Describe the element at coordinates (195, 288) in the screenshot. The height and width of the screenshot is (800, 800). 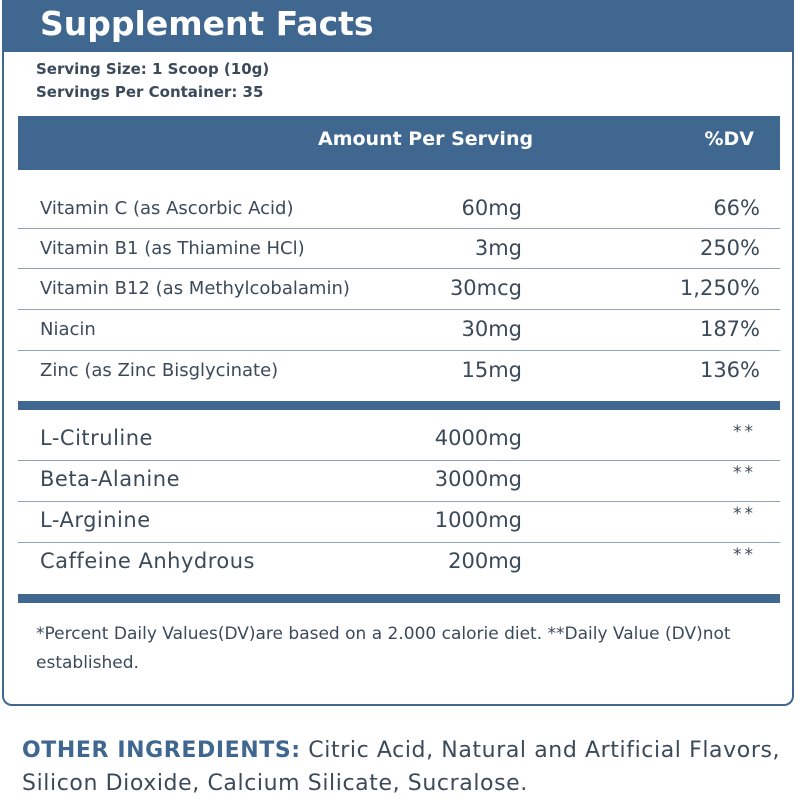
I see `vitamin-name: Vitamin B12 (as Methylcobalamin)` at that location.